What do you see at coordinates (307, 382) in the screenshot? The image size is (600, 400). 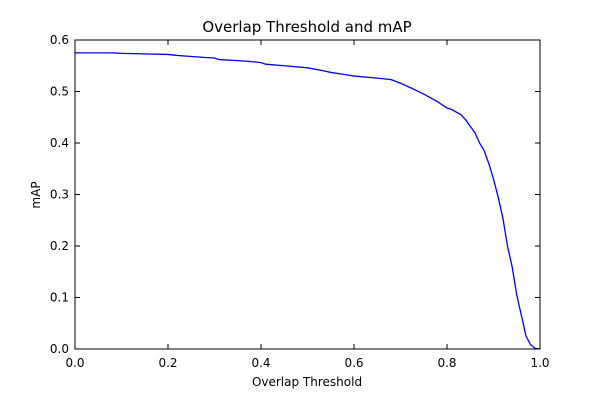 I see `x-axis-label: Overlap Threshold` at bounding box center [307, 382].